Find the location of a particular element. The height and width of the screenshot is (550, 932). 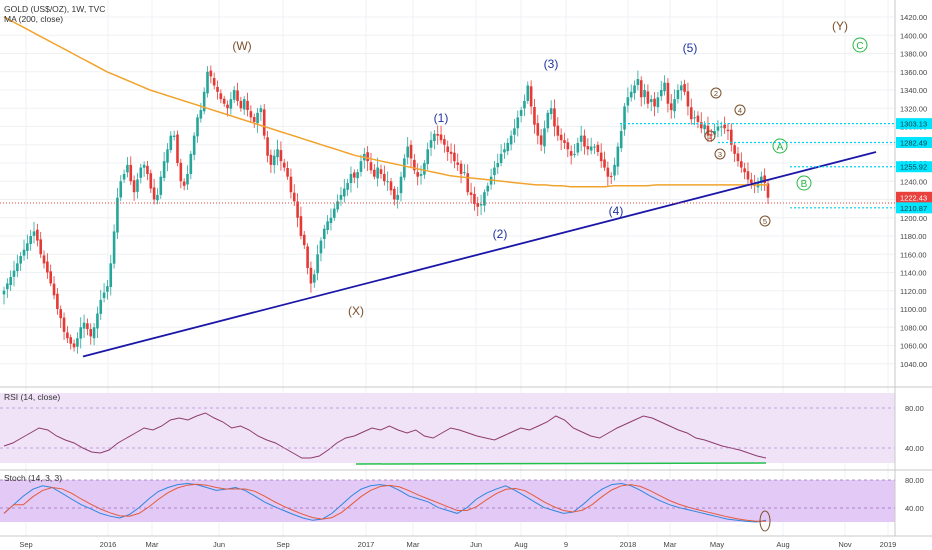

price-tick-label: 1100.00 is located at coordinates (913, 309).